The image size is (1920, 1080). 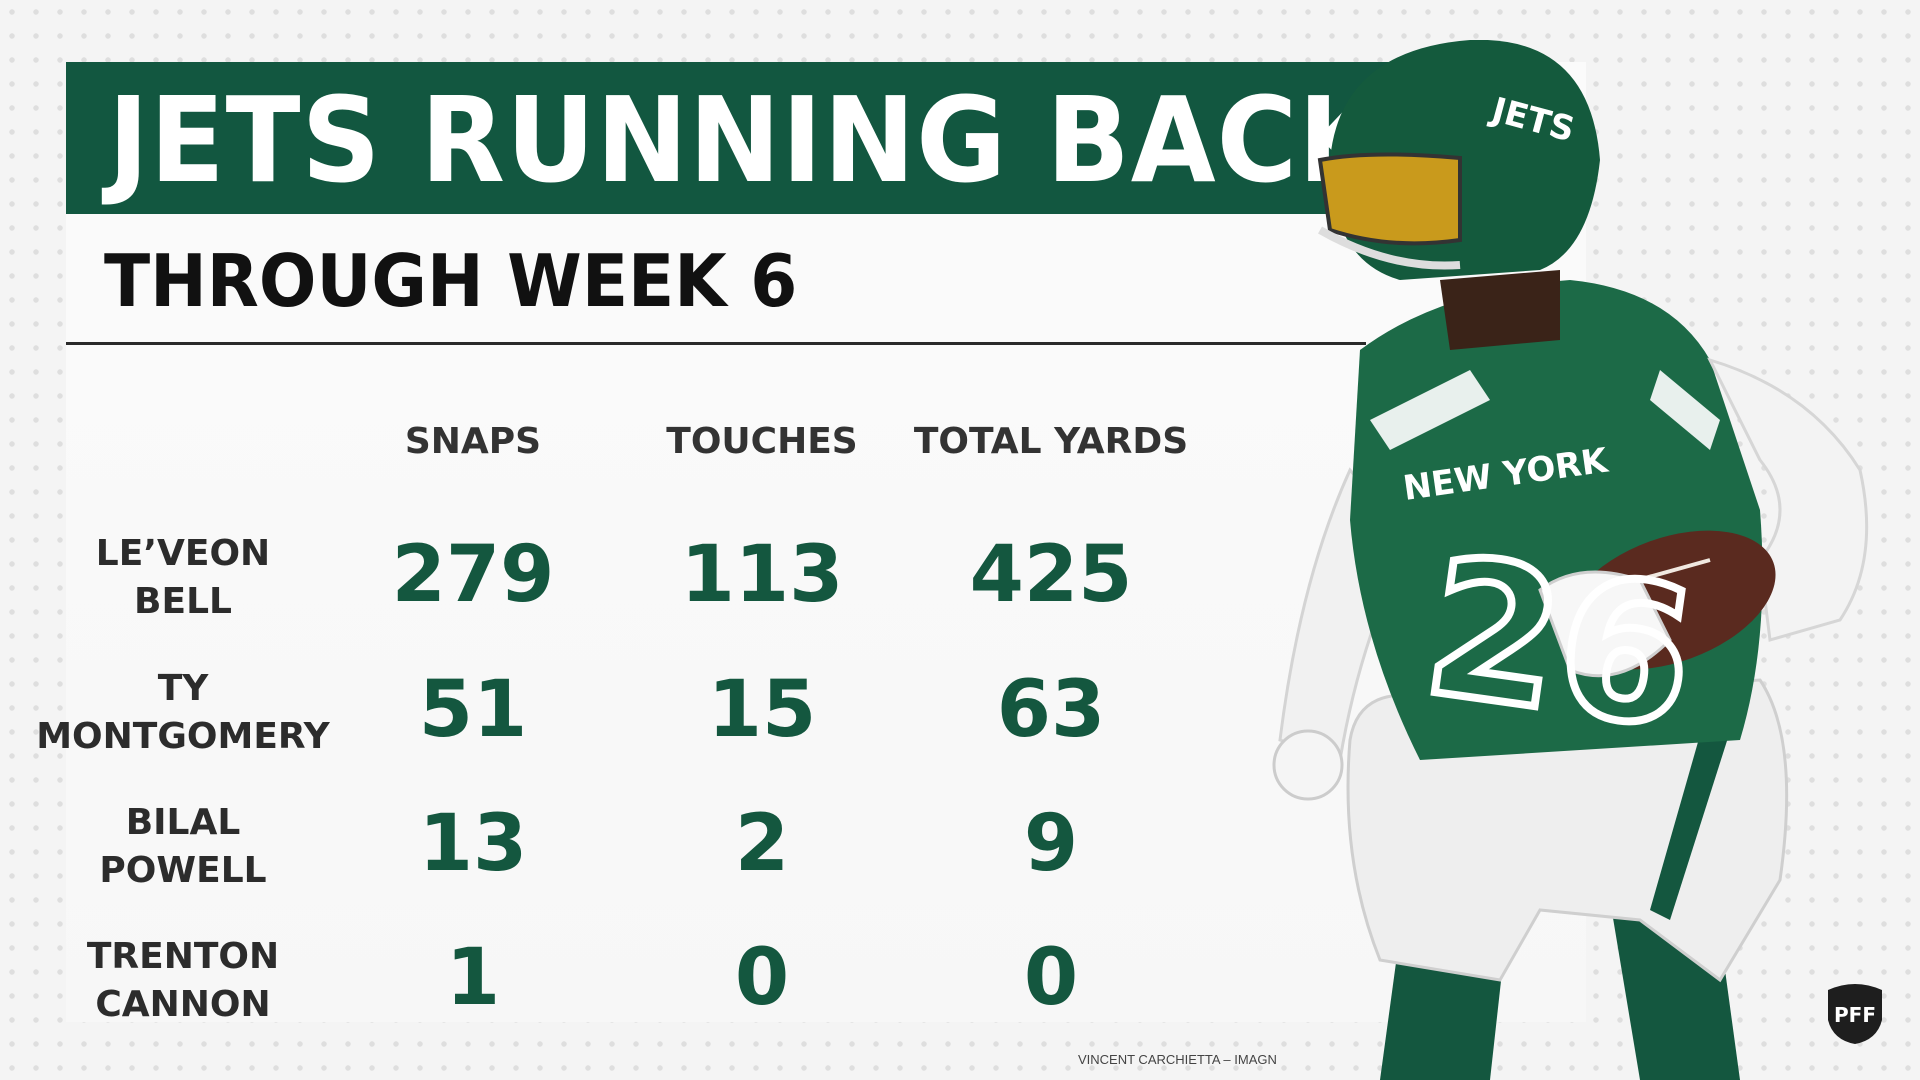 I want to click on photo-credit: VINCENT CARCHIETTA – IMAGN, so click(x=1177, y=1059).